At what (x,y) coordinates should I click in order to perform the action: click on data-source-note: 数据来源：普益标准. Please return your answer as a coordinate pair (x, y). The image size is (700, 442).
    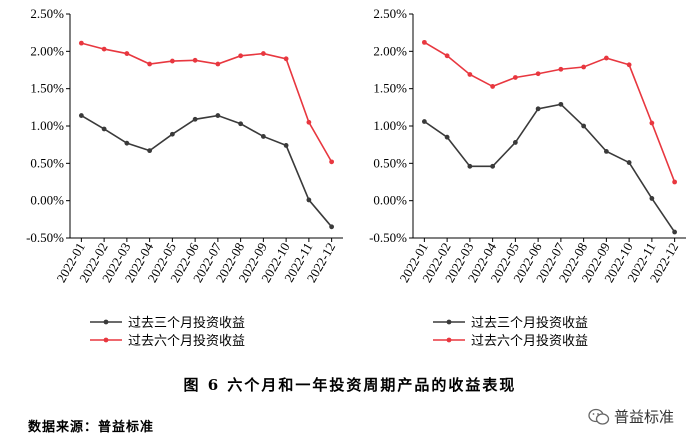
    Looking at the image, I should click on (91, 427).